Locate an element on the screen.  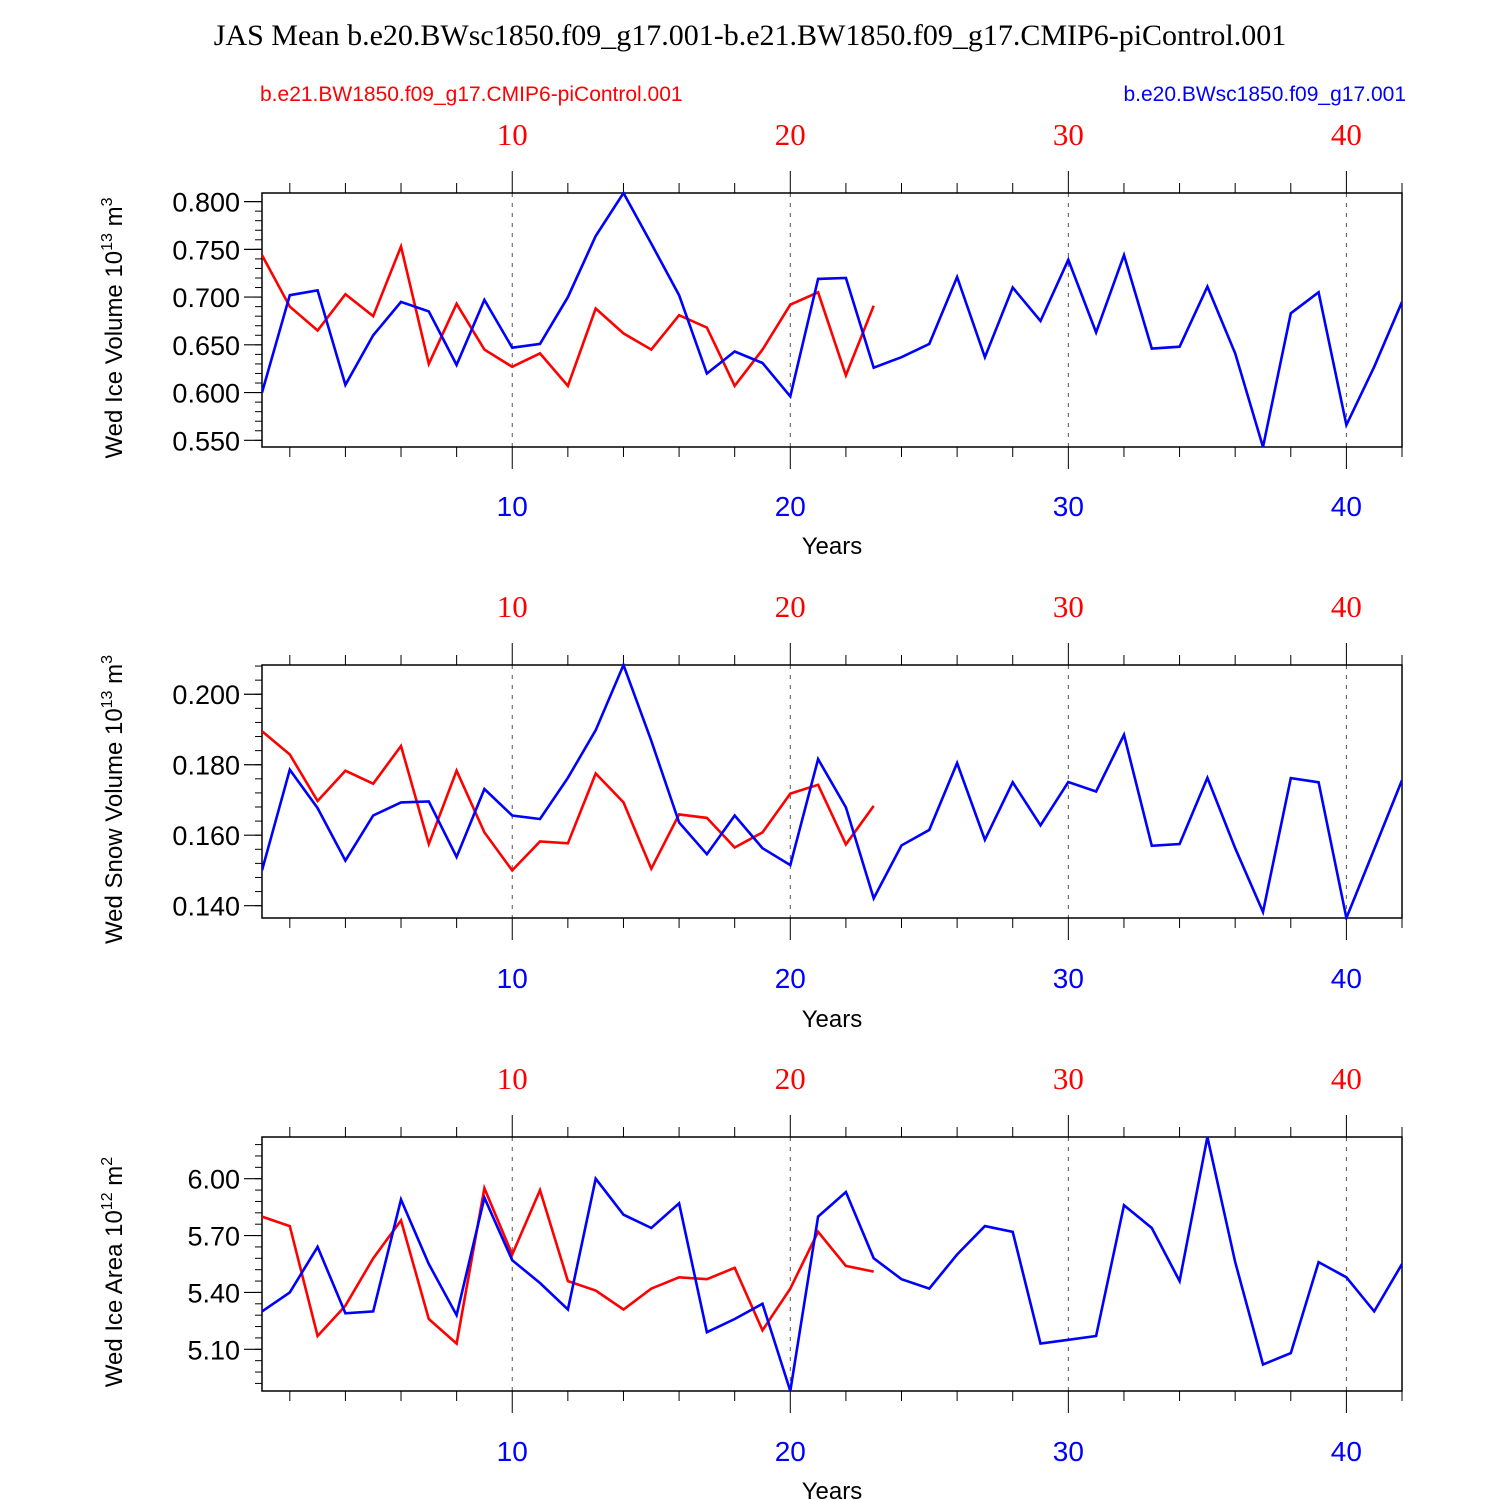
y-axis-label: Wed Snow Volume 1013 m3 is located at coordinates (113, 799).